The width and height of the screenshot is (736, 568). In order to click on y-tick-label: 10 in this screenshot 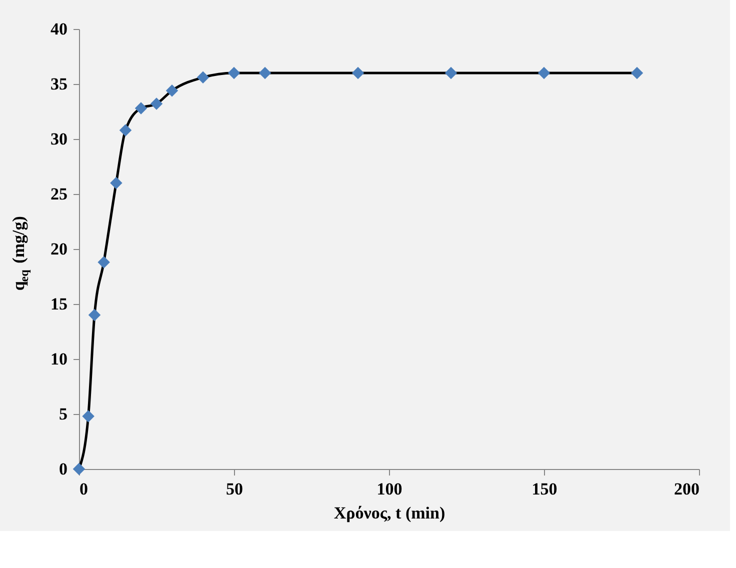, I will do `click(59, 359)`.